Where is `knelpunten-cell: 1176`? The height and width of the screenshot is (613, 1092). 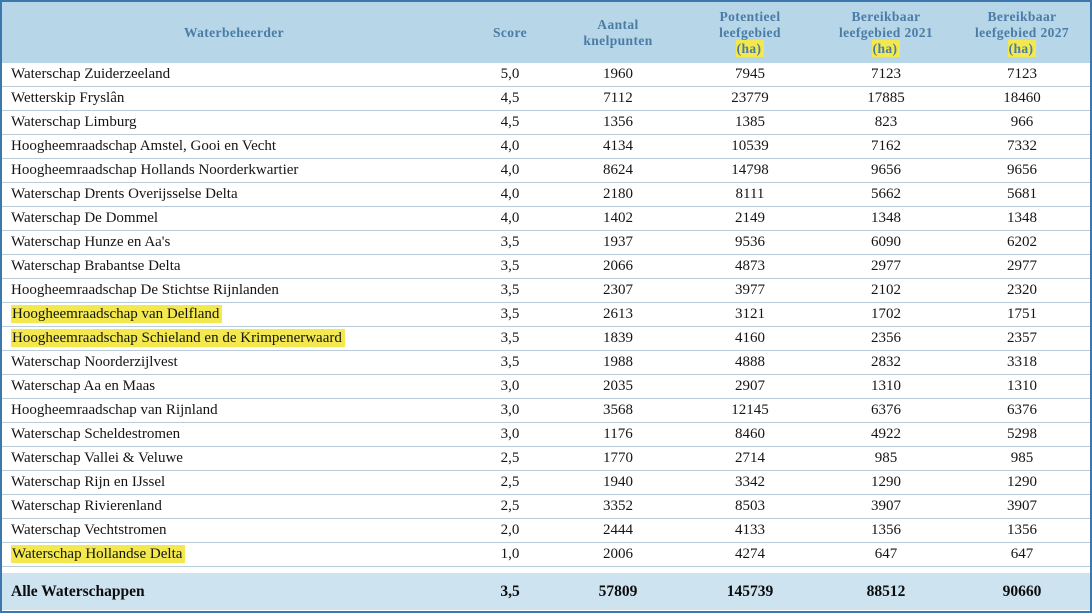
knelpunten-cell: 1176 is located at coordinates (618, 434).